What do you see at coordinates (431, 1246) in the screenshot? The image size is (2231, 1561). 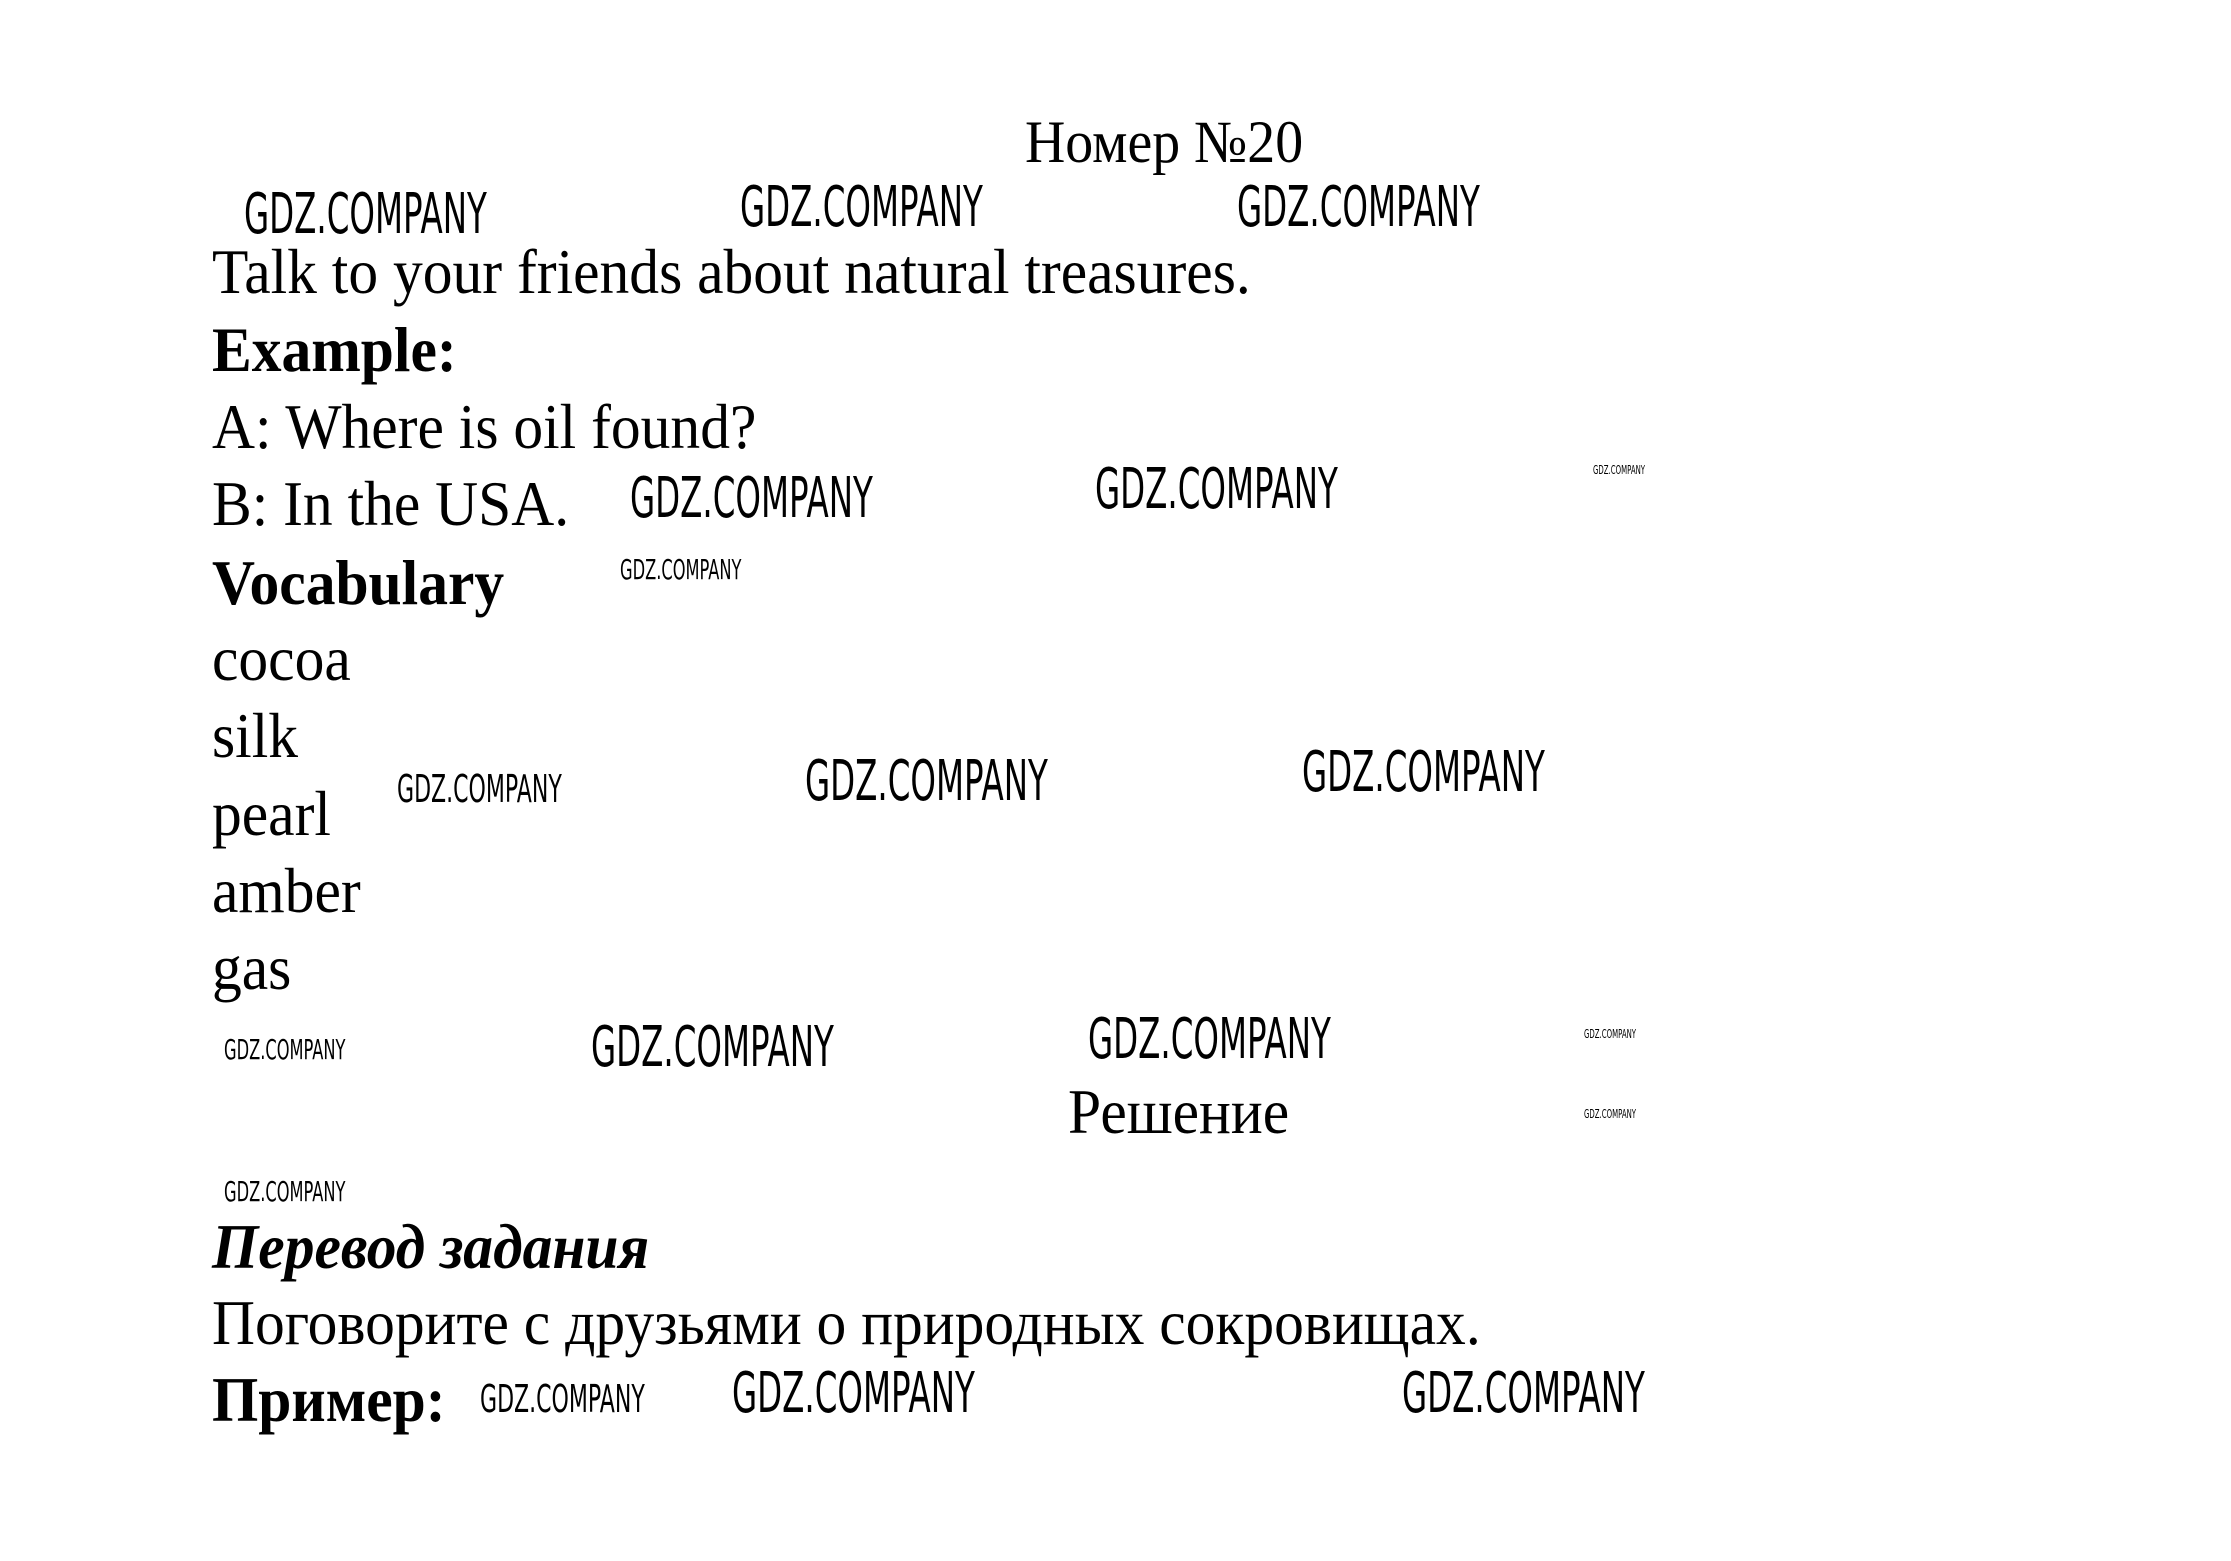 I see `translation-heading: Перевод задания` at bounding box center [431, 1246].